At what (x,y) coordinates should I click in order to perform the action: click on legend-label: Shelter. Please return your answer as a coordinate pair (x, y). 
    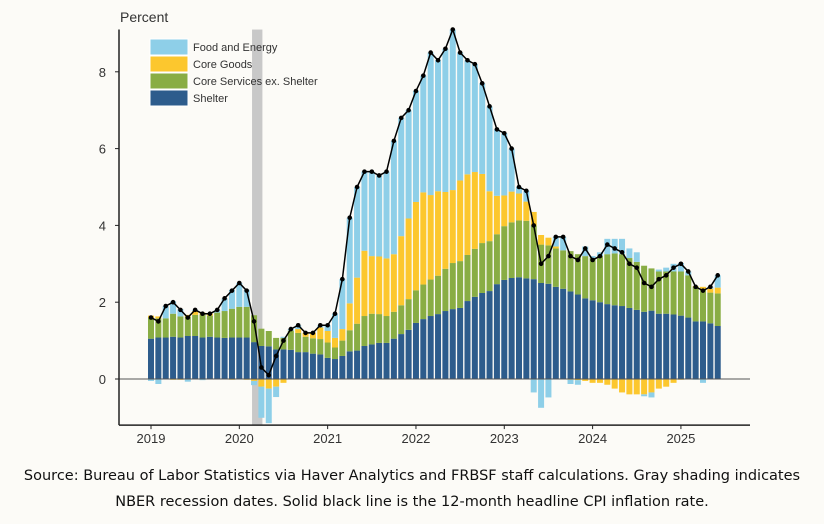
    Looking at the image, I should click on (210, 99).